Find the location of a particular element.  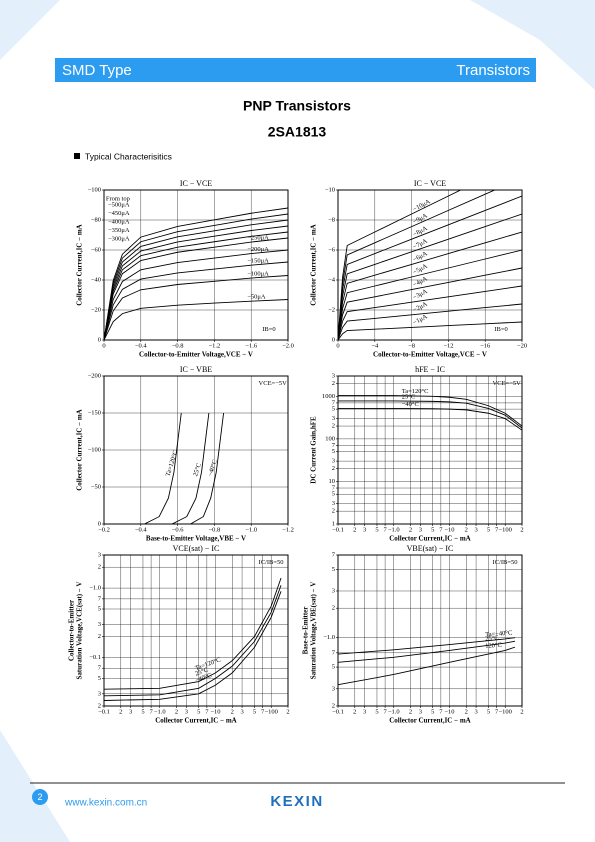

series-label: −5μA is located at coordinates (420, 269).